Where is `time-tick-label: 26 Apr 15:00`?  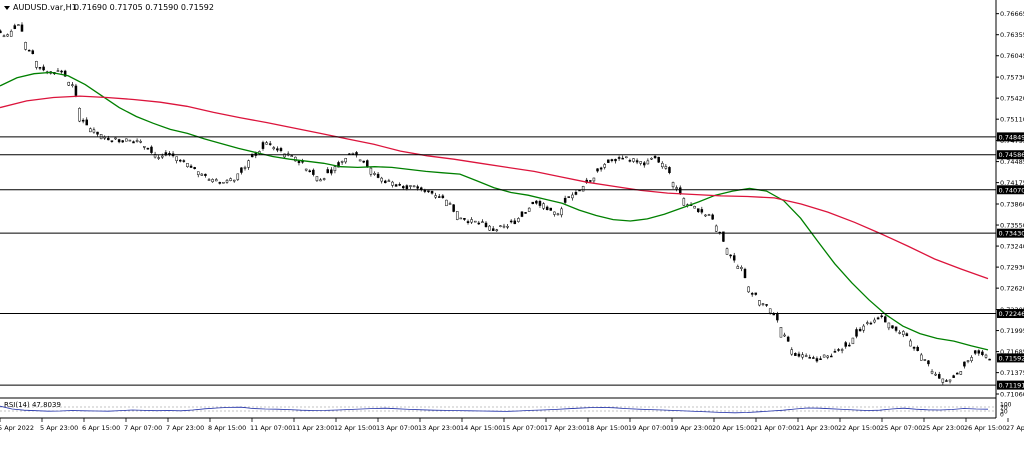
time-tick-label: 26 Apr 15:00 is located at coordinates (985, 428).